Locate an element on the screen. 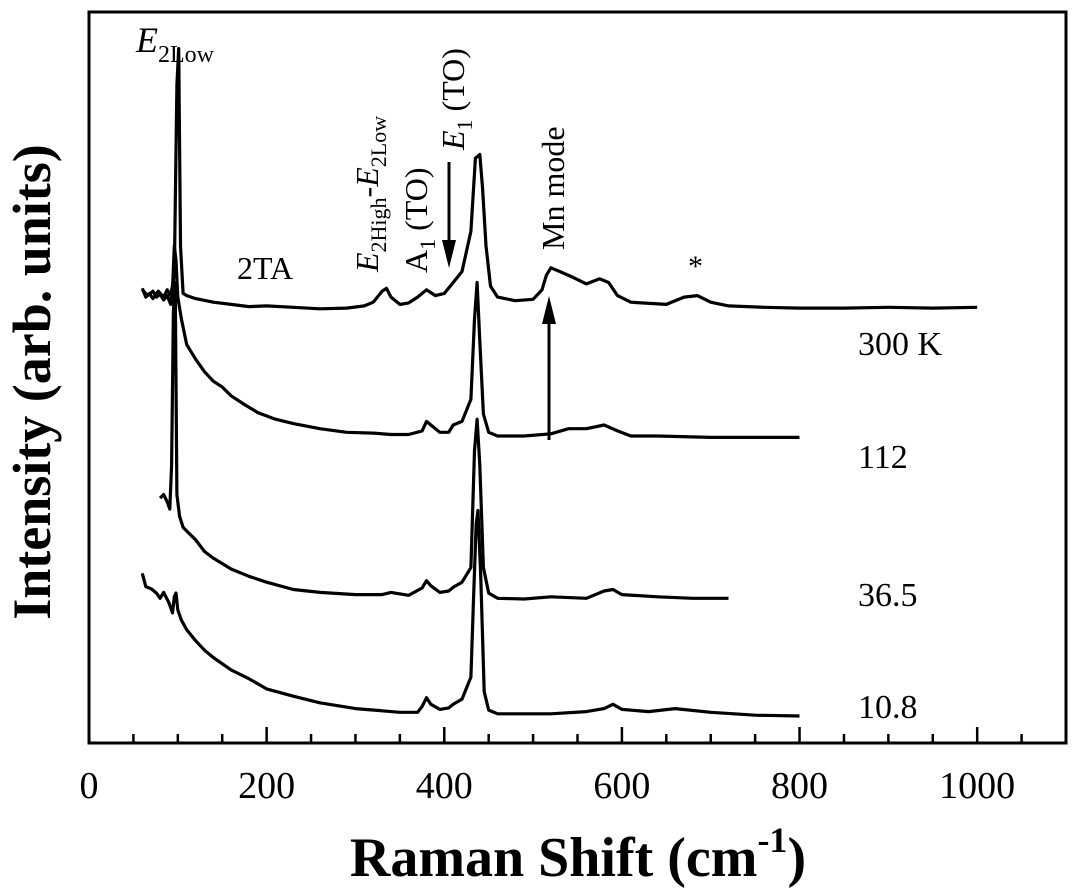 The height and width of the screenshot is (893, 1072). annotation-e2low: E2Low is located at coordinates (175, 44).